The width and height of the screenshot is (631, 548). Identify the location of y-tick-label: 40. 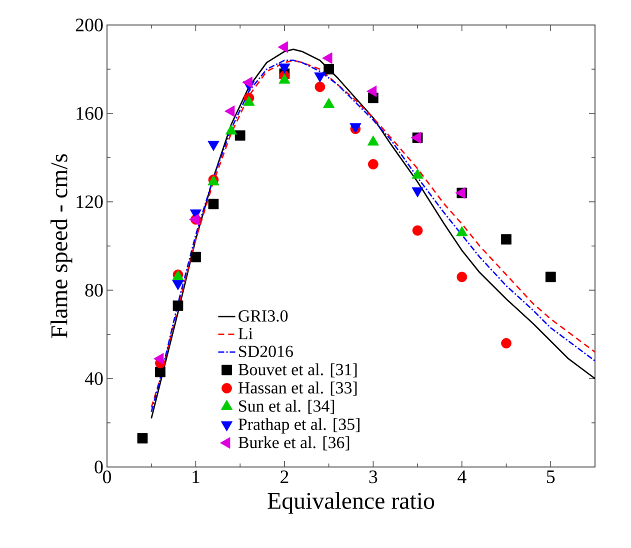
(93, 378).